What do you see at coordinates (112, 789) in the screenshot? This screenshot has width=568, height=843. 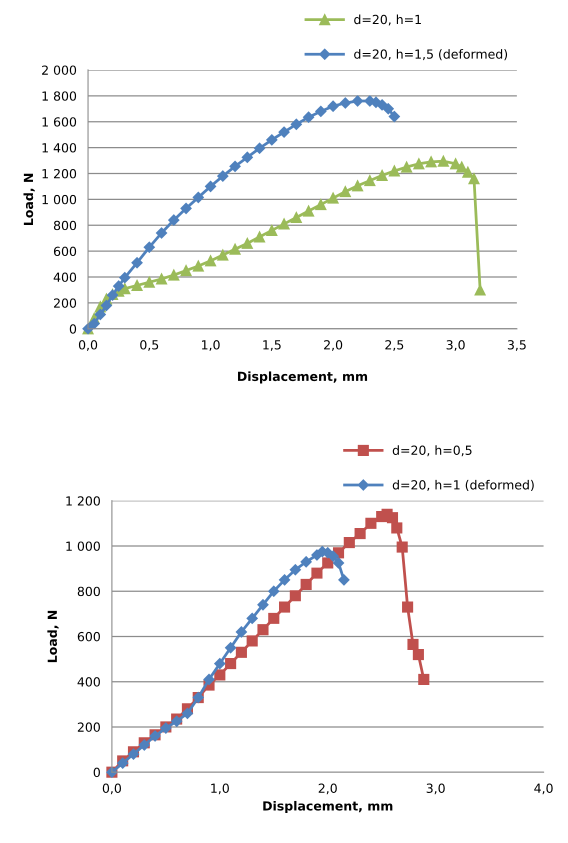 I see `x-tick-label: 0,0` at bounding box center [112, 789].